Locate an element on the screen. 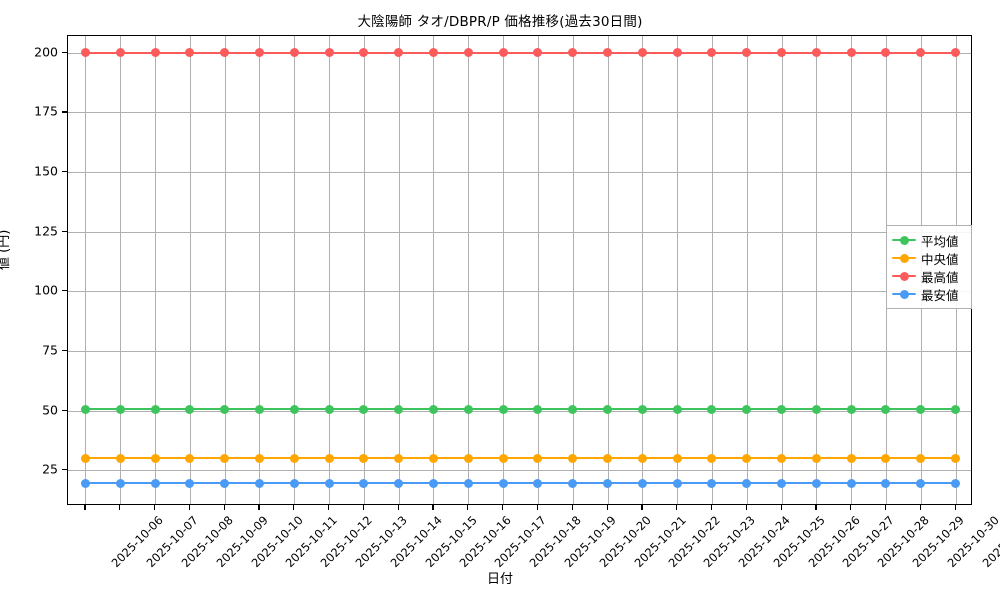 Image resolution: width=1000 pixels, height=600 pixels. legend-item: 平均値 is located at coordinates (928, 240).